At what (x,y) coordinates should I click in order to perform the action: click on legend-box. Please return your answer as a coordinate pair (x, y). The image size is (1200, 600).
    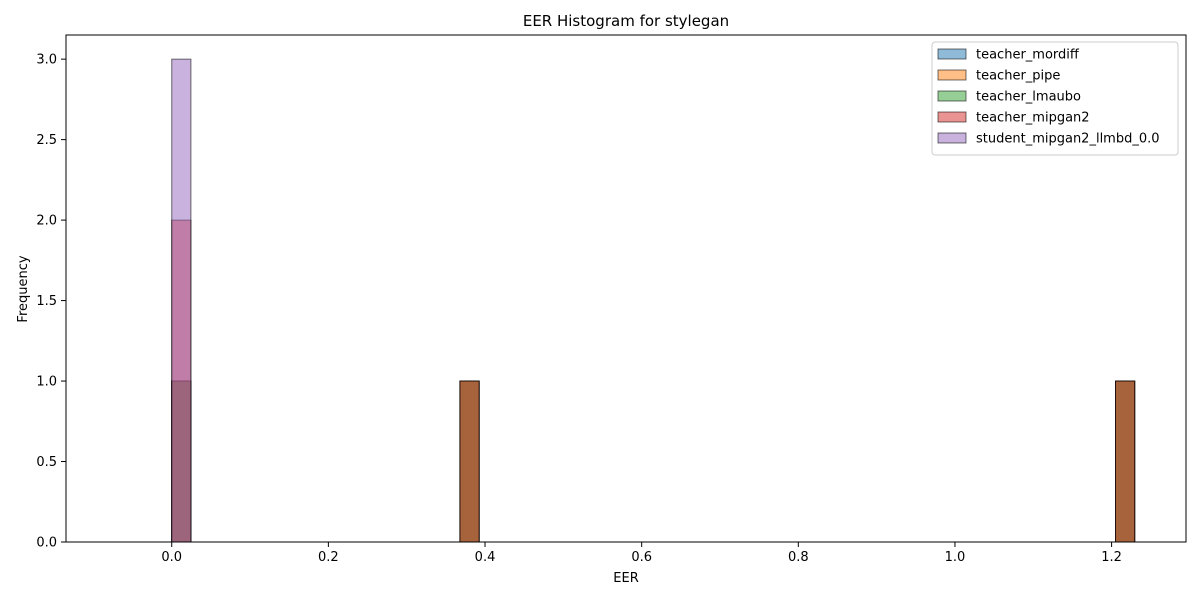
    Looking at the image, I should click on (1055, 98).